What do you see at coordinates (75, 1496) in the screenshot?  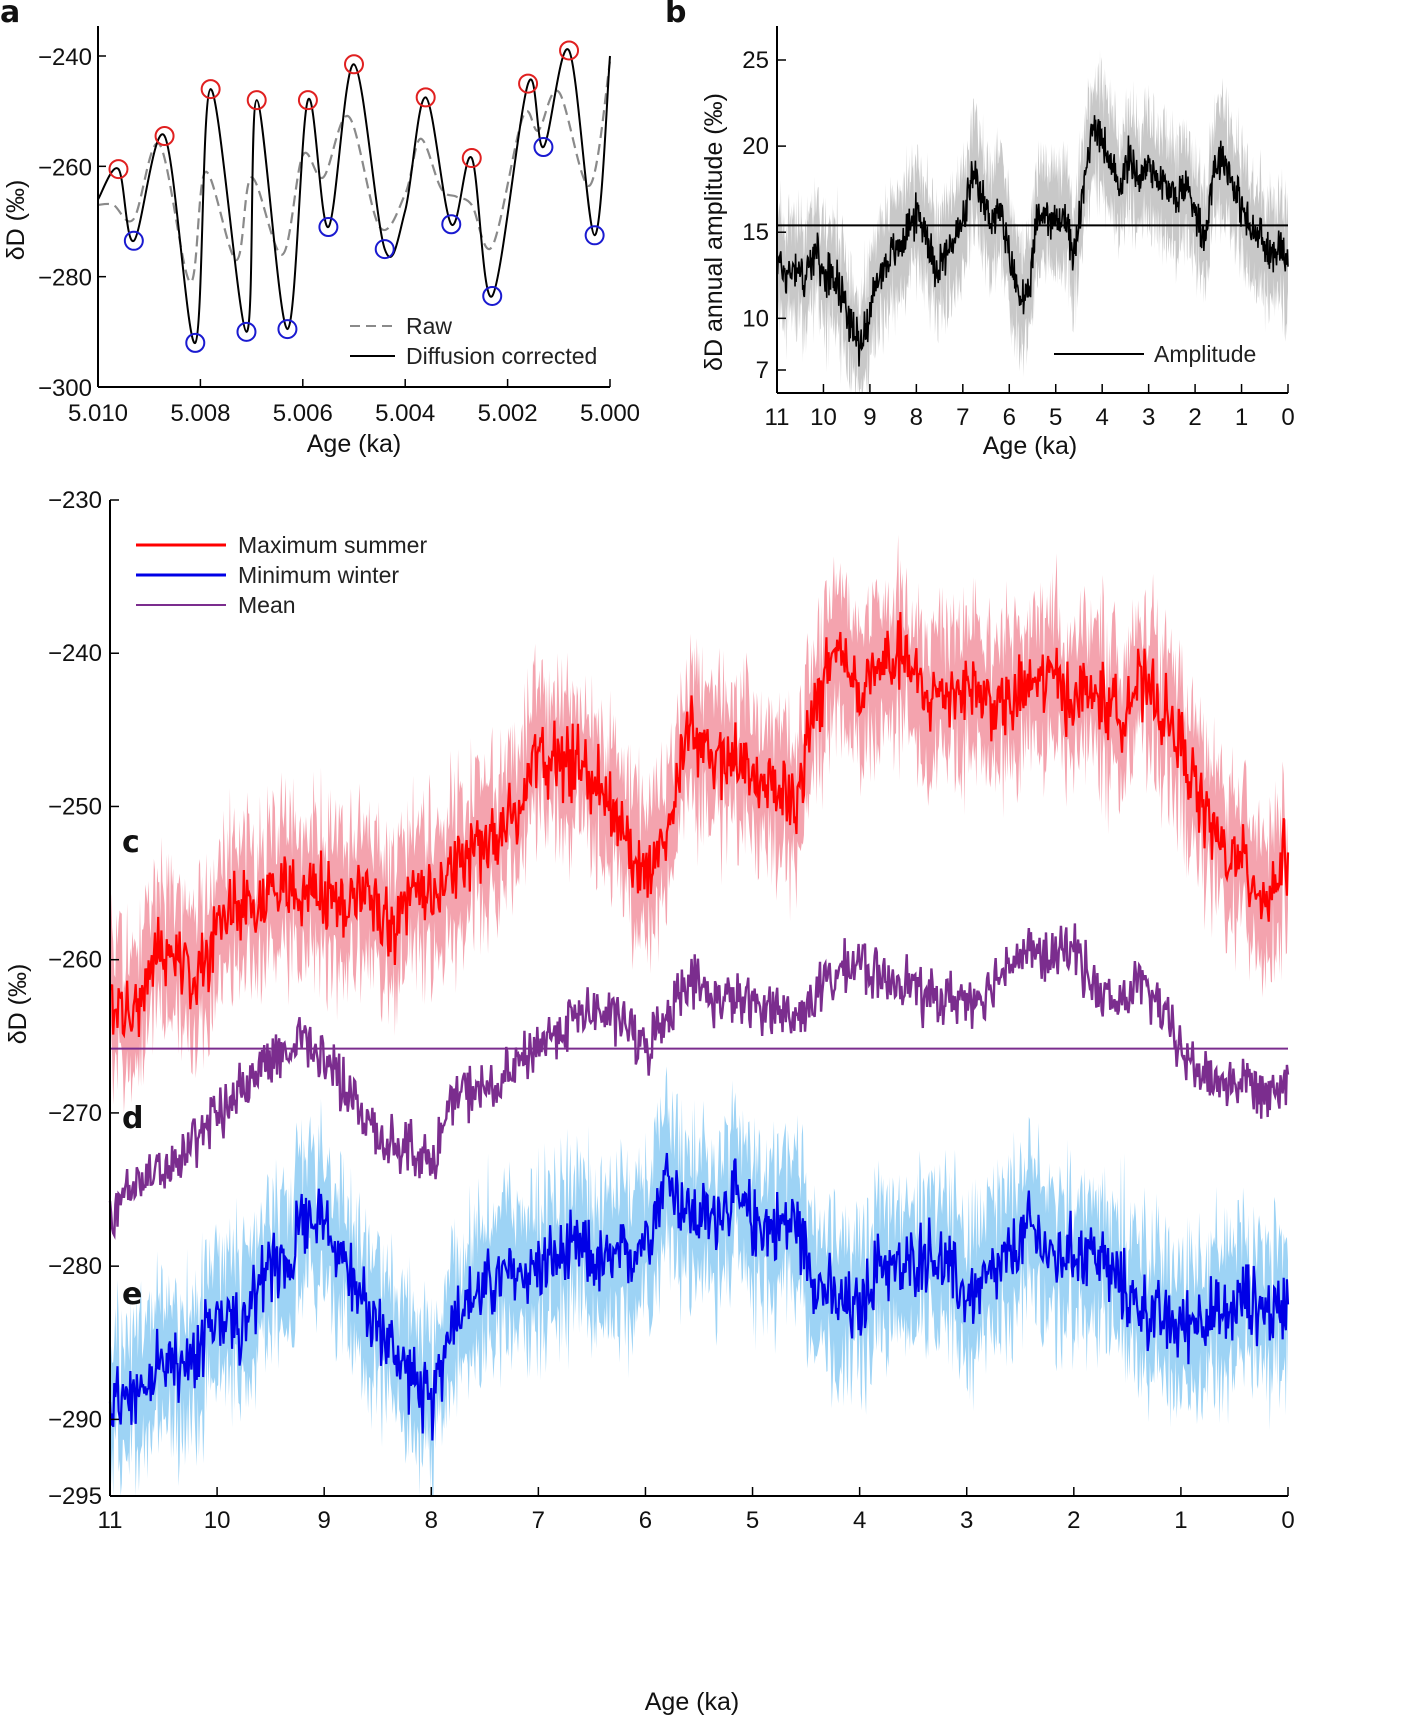 I see `y-tick-label: −295` at bounding box center [75, 1496].